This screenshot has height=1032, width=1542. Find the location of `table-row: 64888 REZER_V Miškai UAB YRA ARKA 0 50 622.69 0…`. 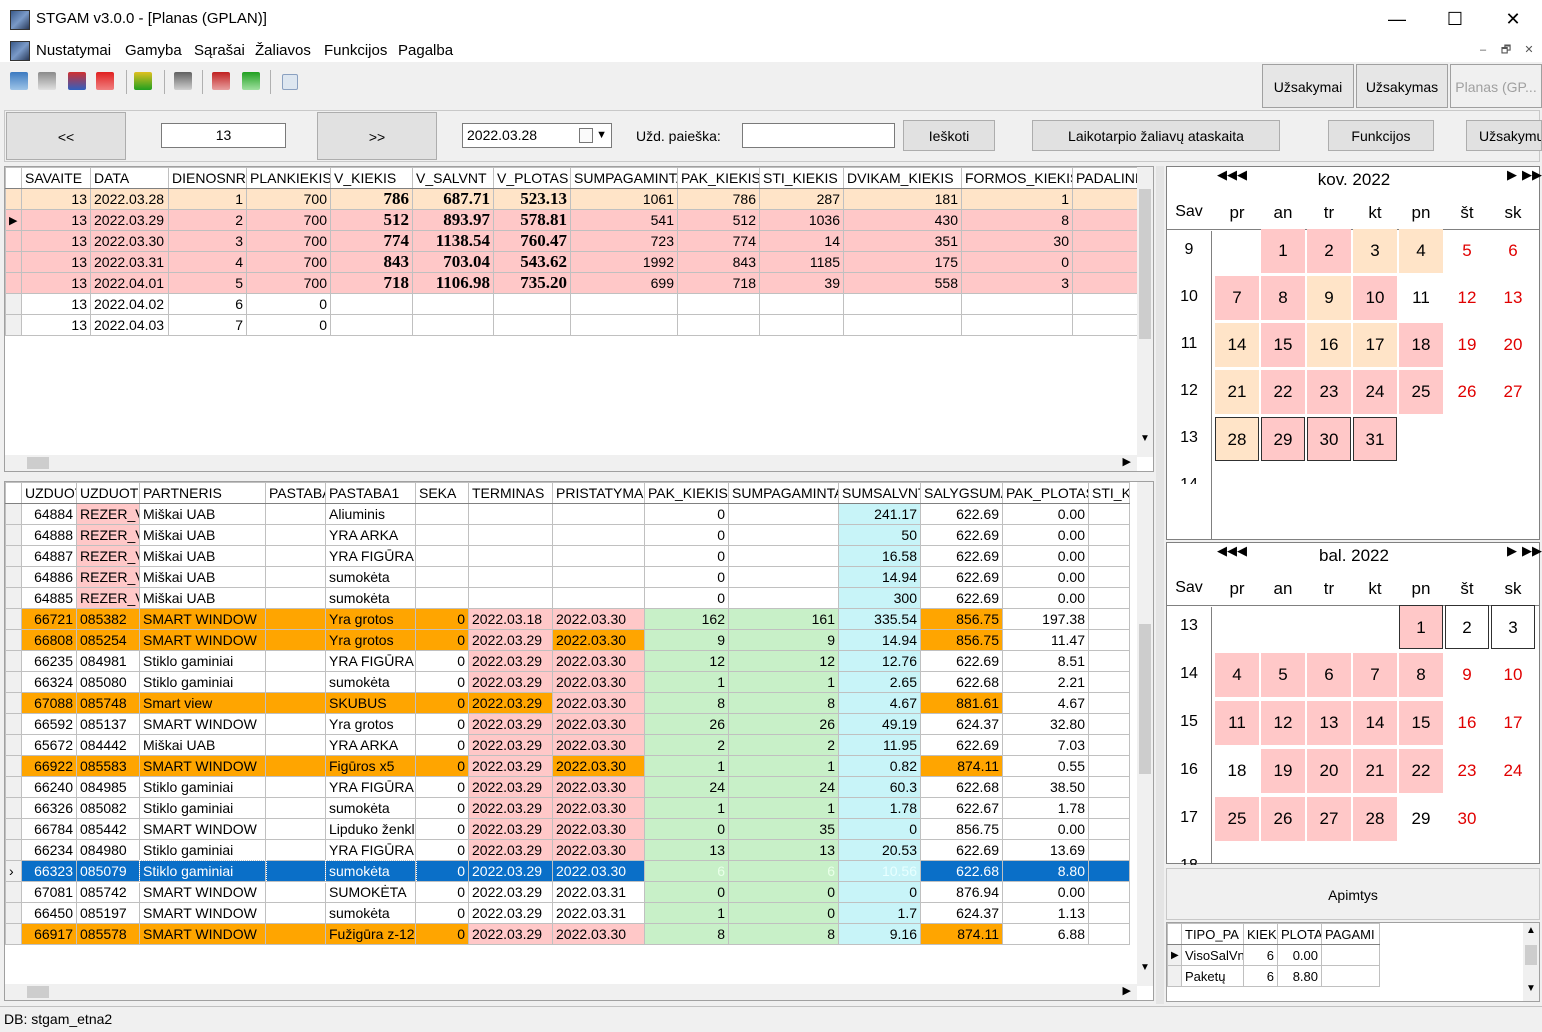

table-row: 64888 REZER_V Miškai UAB YRA ARKA 0 50 622.69 0… is located at coordinates (567, 535).